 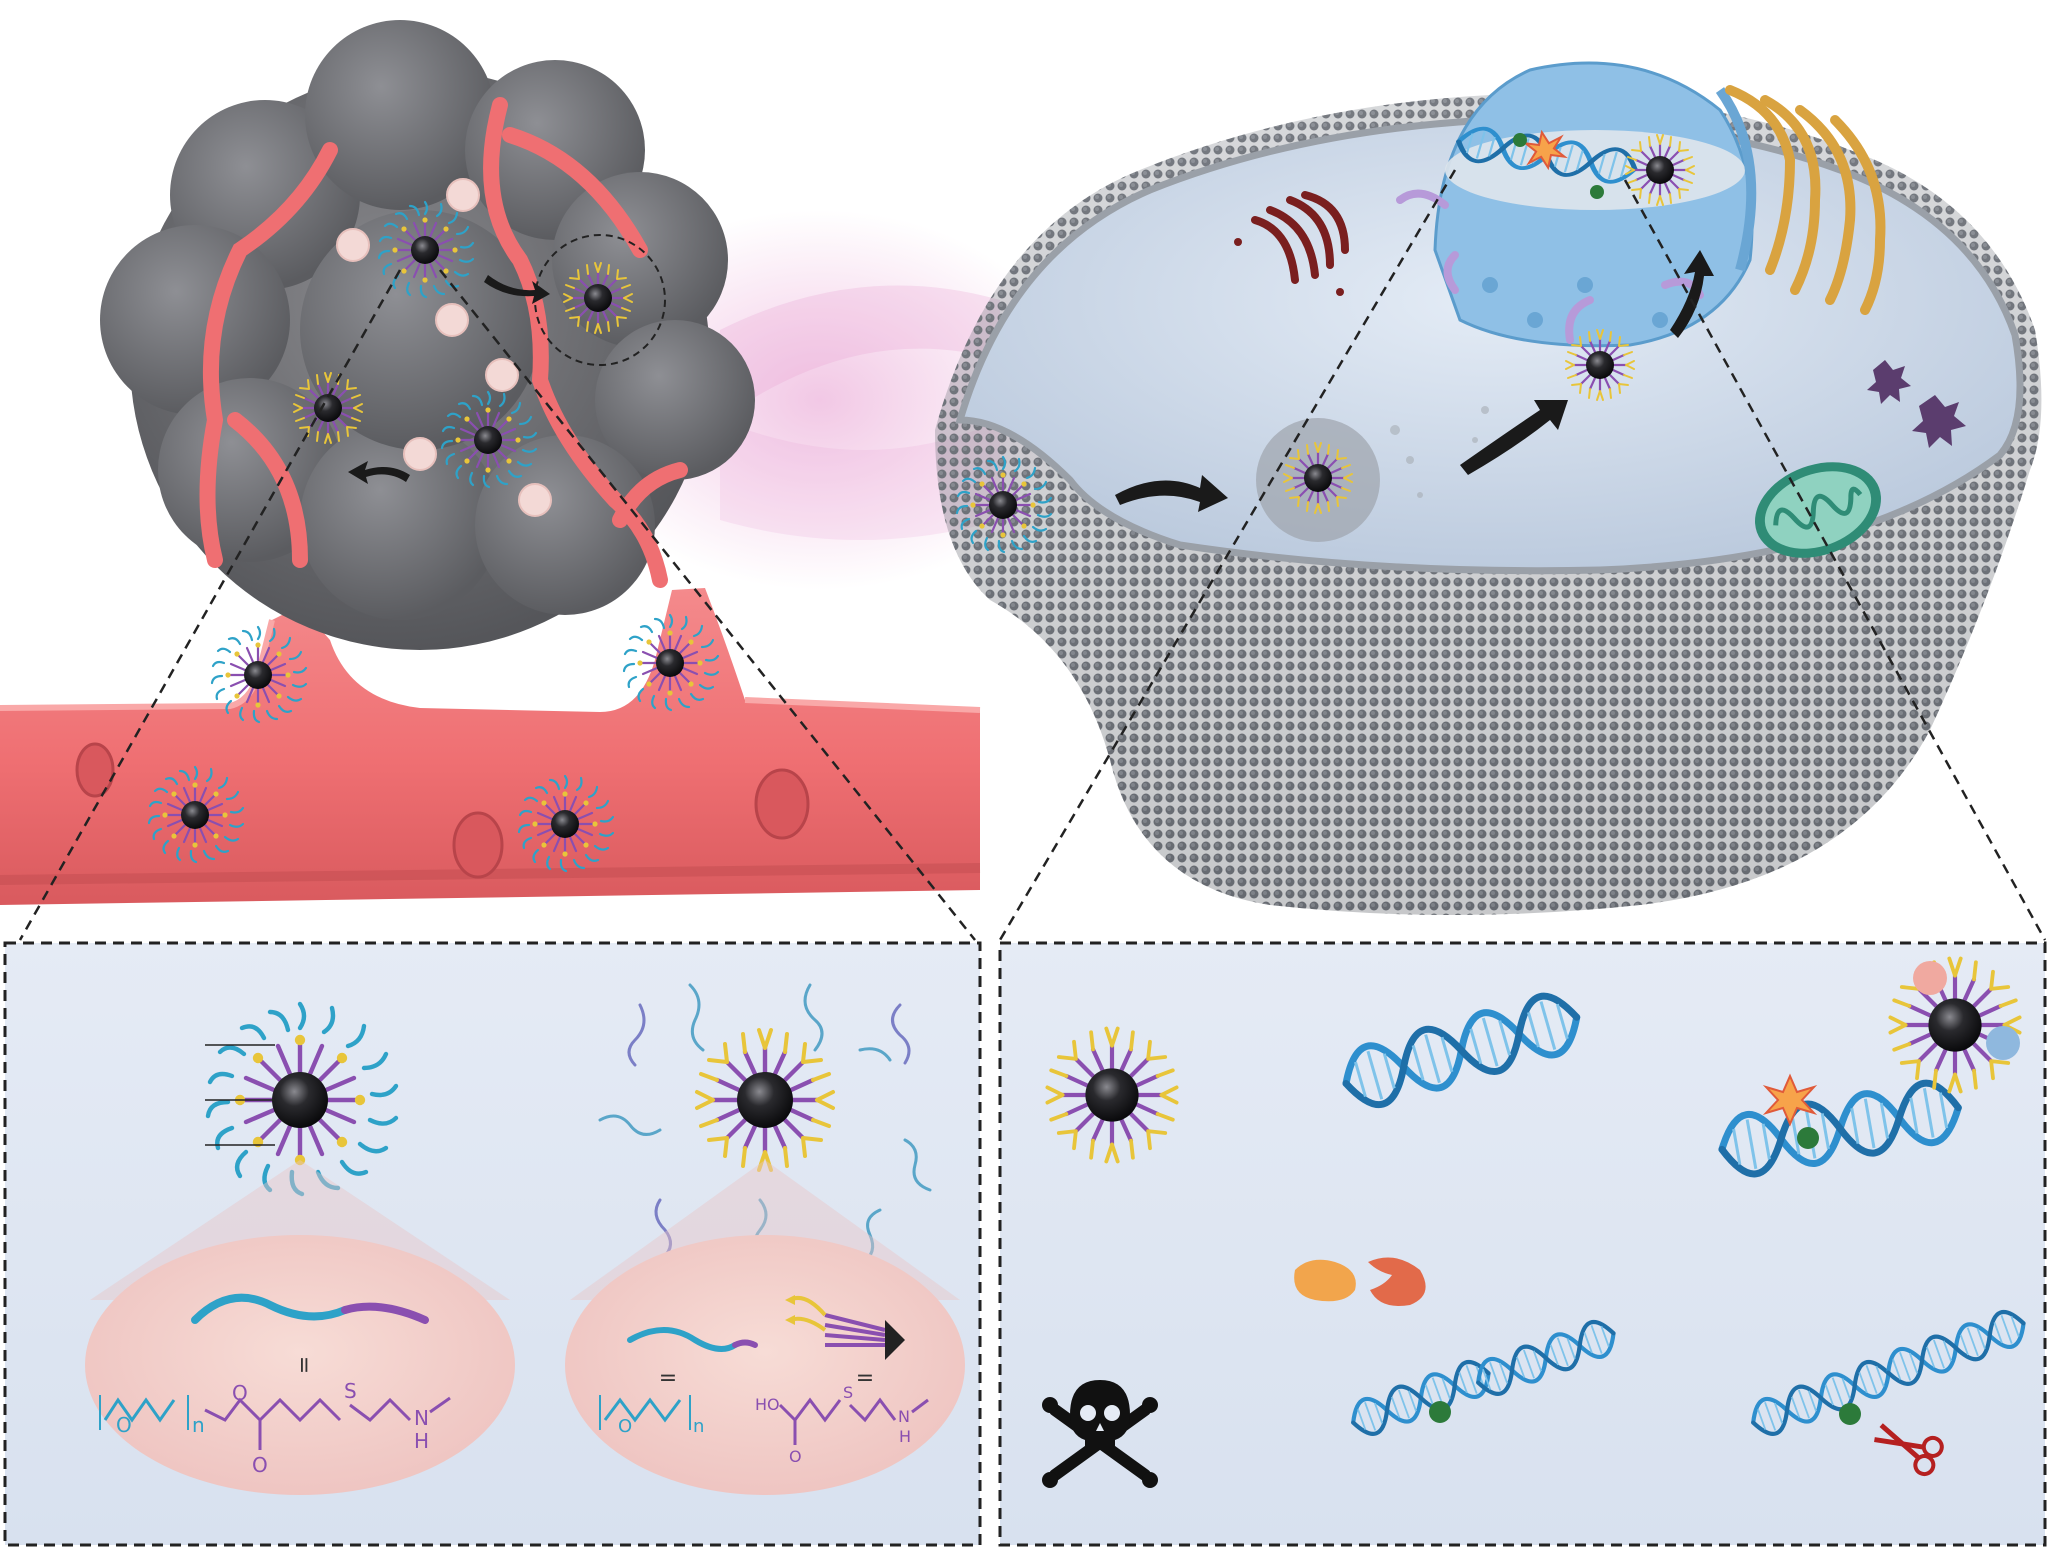 I want to click on hydroxyl-label: HO, so click(x=767, y=1404).